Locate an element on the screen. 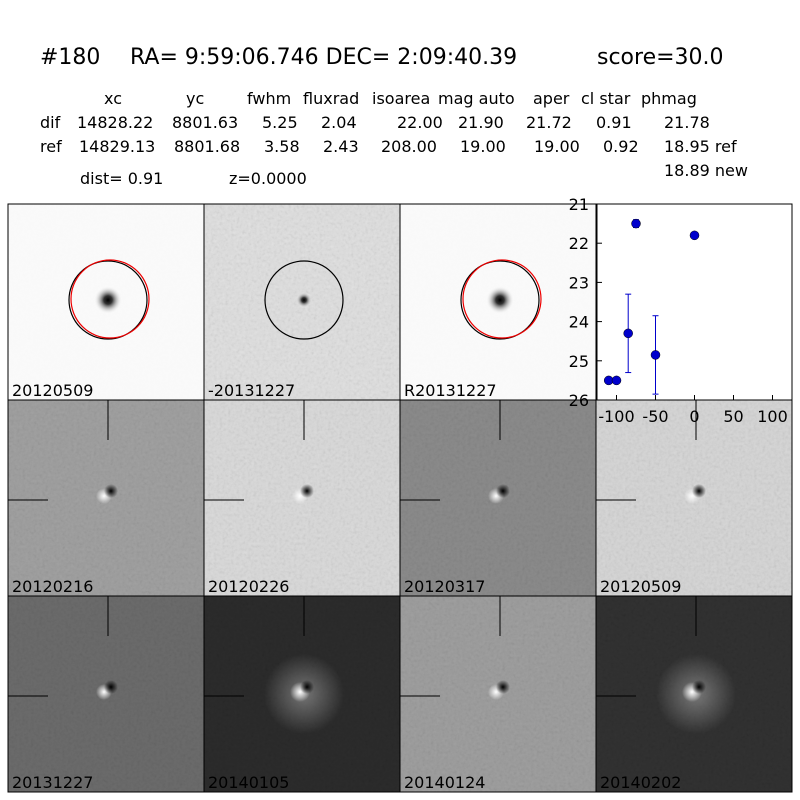 The image size is (800, 800). table-cell: 208.00 is located at coordinates (409, 146).